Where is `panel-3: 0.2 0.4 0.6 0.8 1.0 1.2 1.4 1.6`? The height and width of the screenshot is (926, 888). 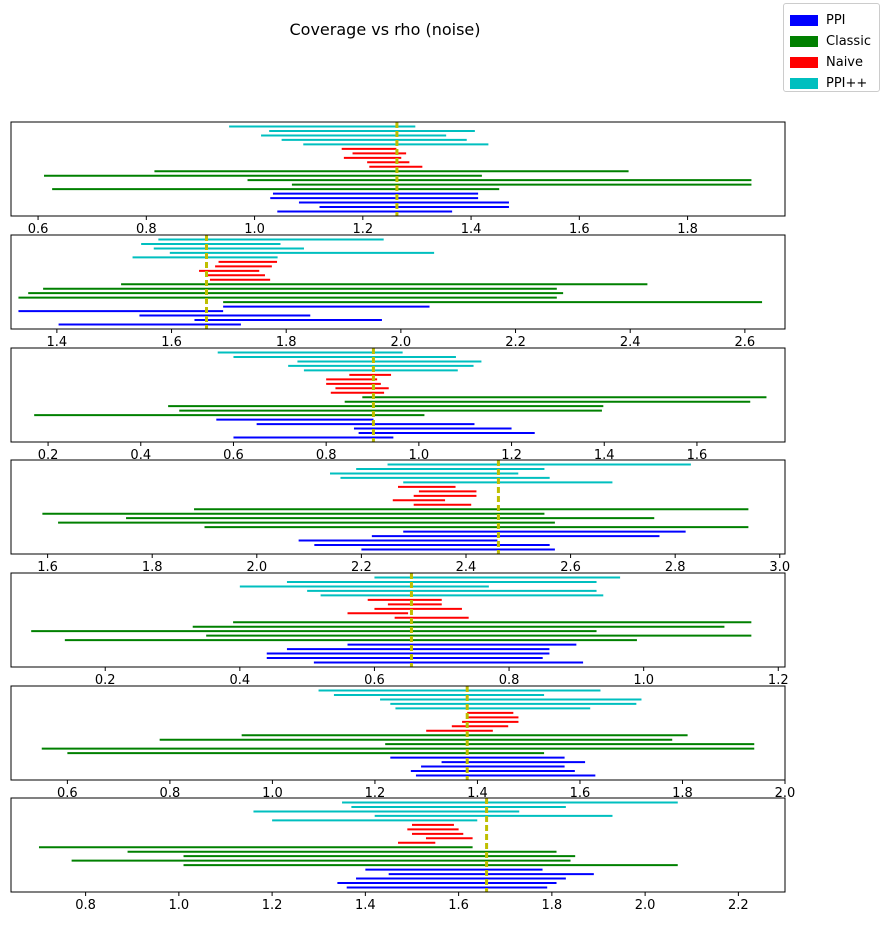 panel-3: 0.2 0.4 0.6 0.8 1.0 1.2 1.4 1.6 is located at coordinates (398, 405).